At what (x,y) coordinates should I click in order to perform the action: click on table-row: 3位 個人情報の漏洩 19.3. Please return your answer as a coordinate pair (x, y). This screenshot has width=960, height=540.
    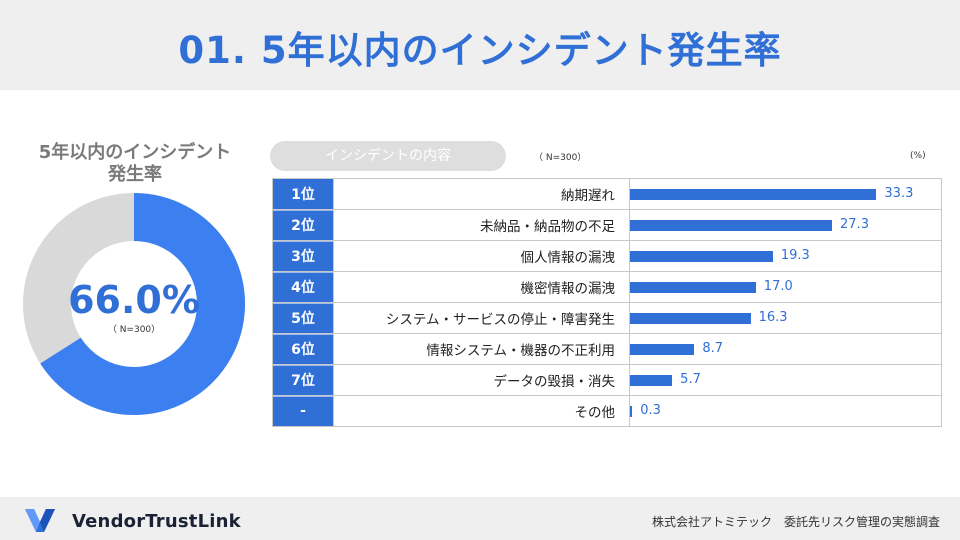
    Looking at the image, I should click on (607, 256).